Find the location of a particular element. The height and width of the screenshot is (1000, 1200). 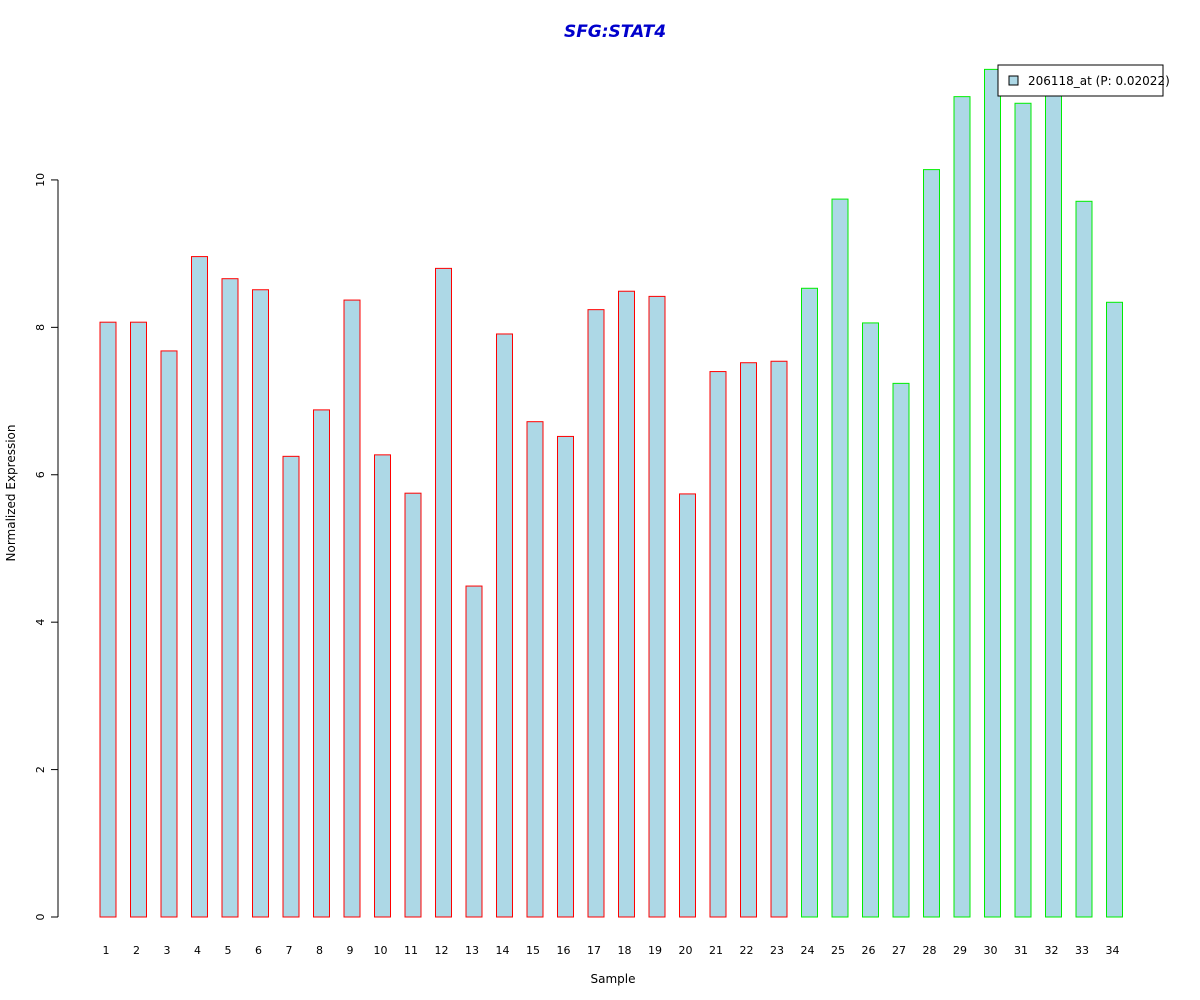

x-tick-label: 18 is located at coordinates (625, 950).